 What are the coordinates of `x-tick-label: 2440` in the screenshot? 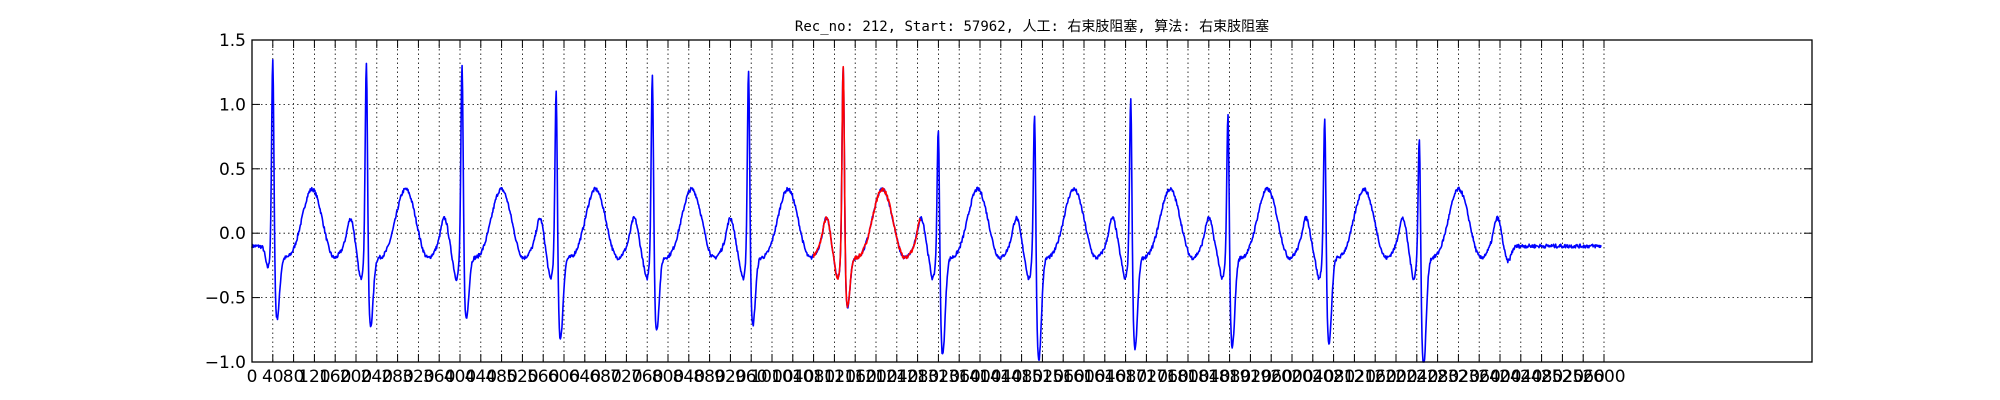 It's located at (1520, 377).